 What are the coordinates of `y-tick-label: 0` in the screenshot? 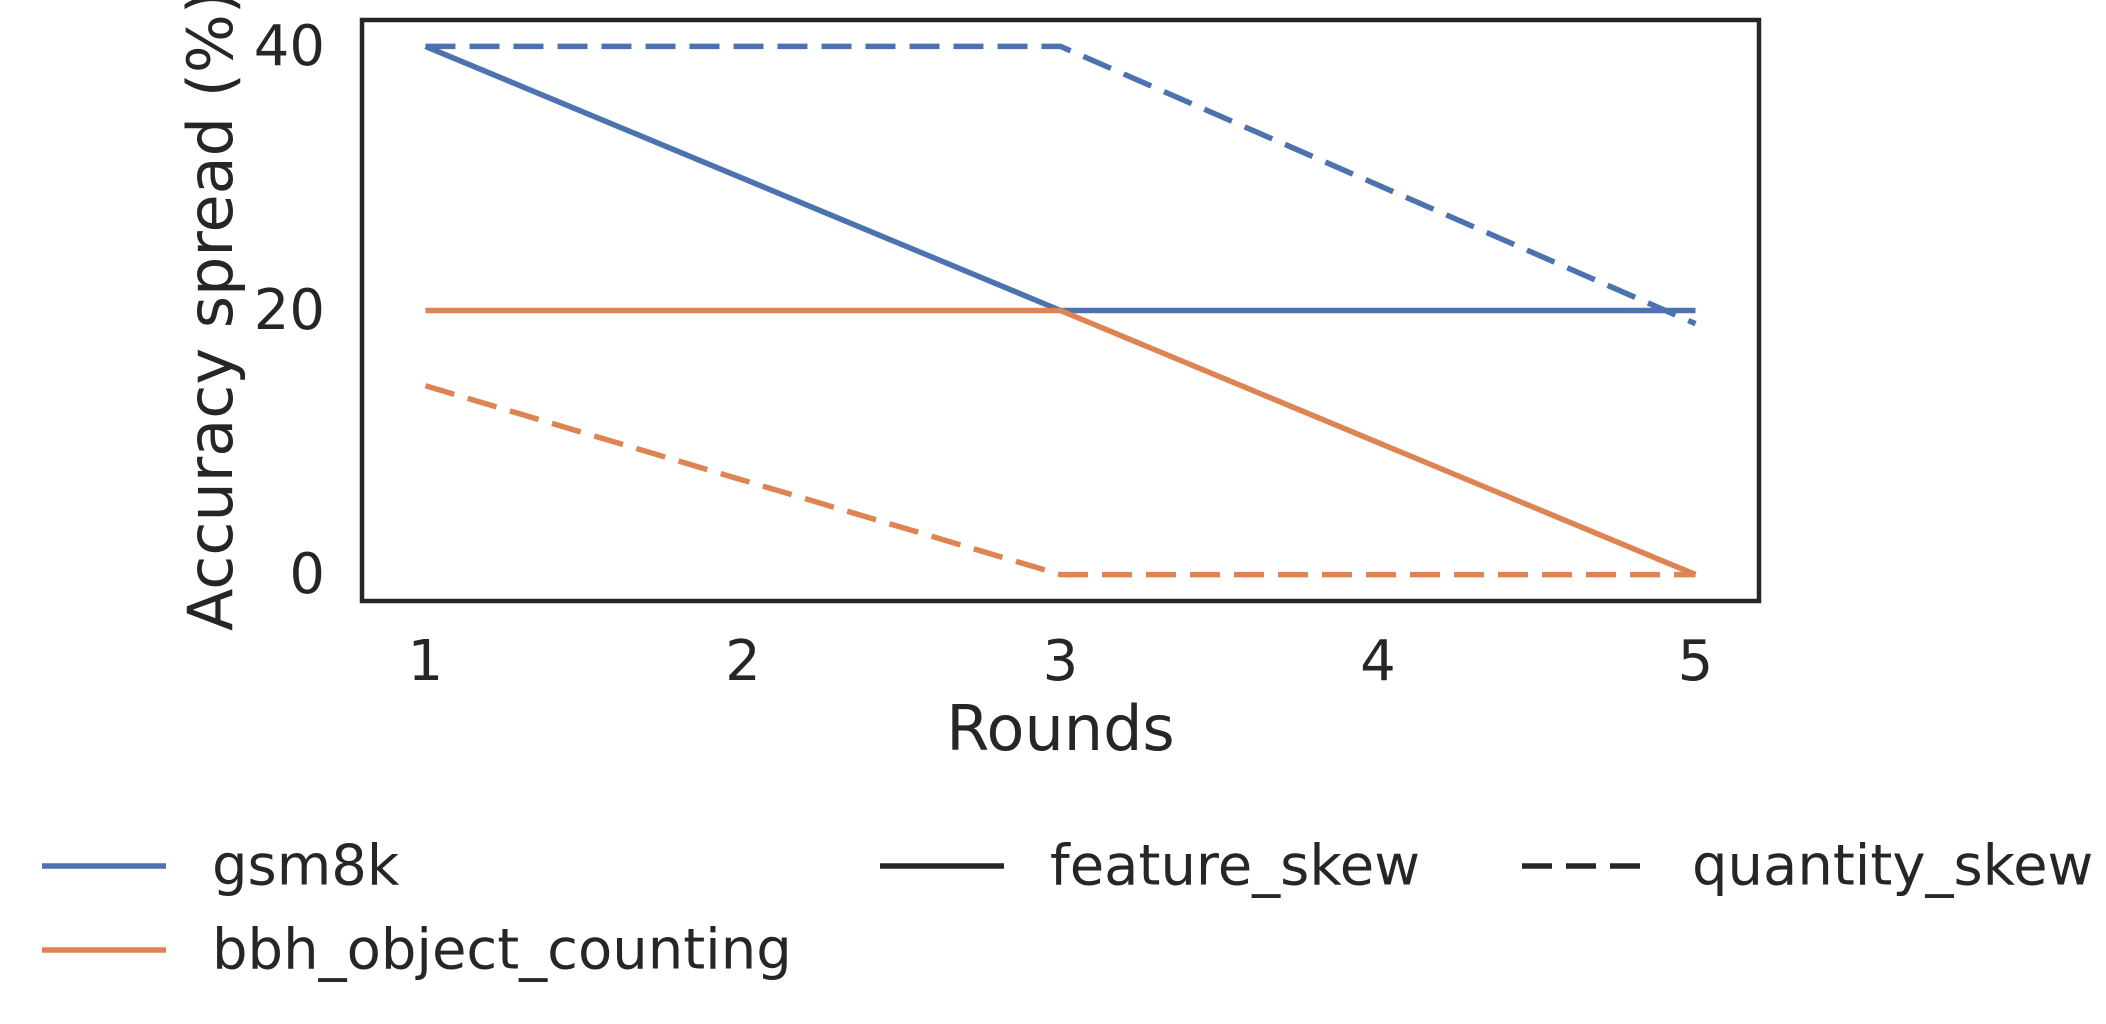 It's located at (307, 574).